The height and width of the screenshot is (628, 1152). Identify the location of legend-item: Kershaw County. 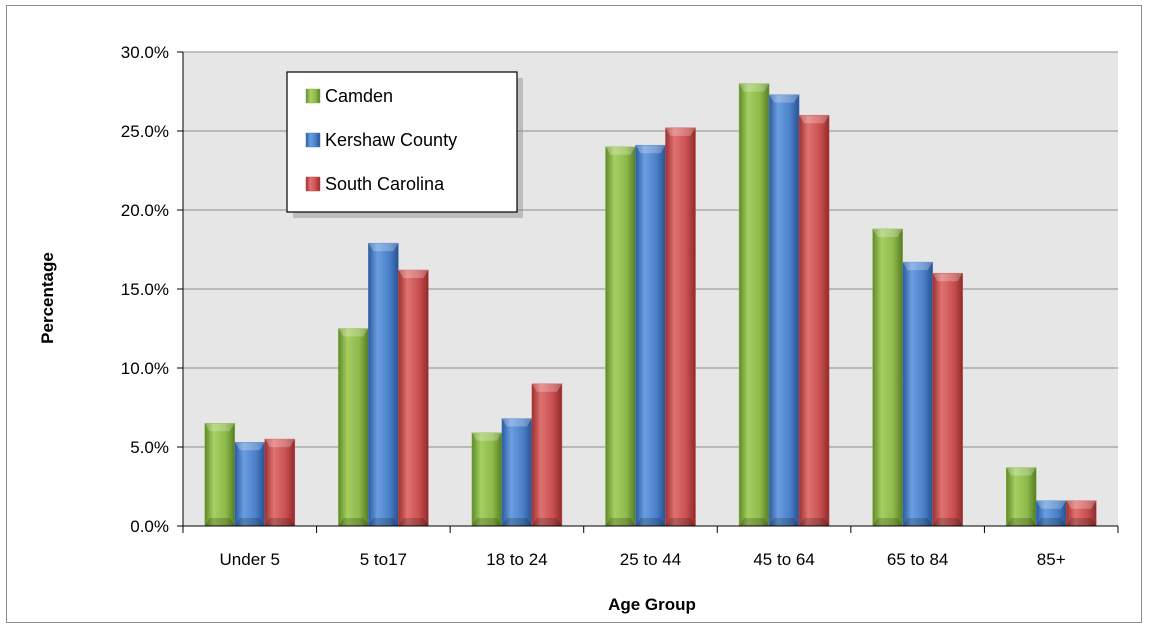
(381, 140).